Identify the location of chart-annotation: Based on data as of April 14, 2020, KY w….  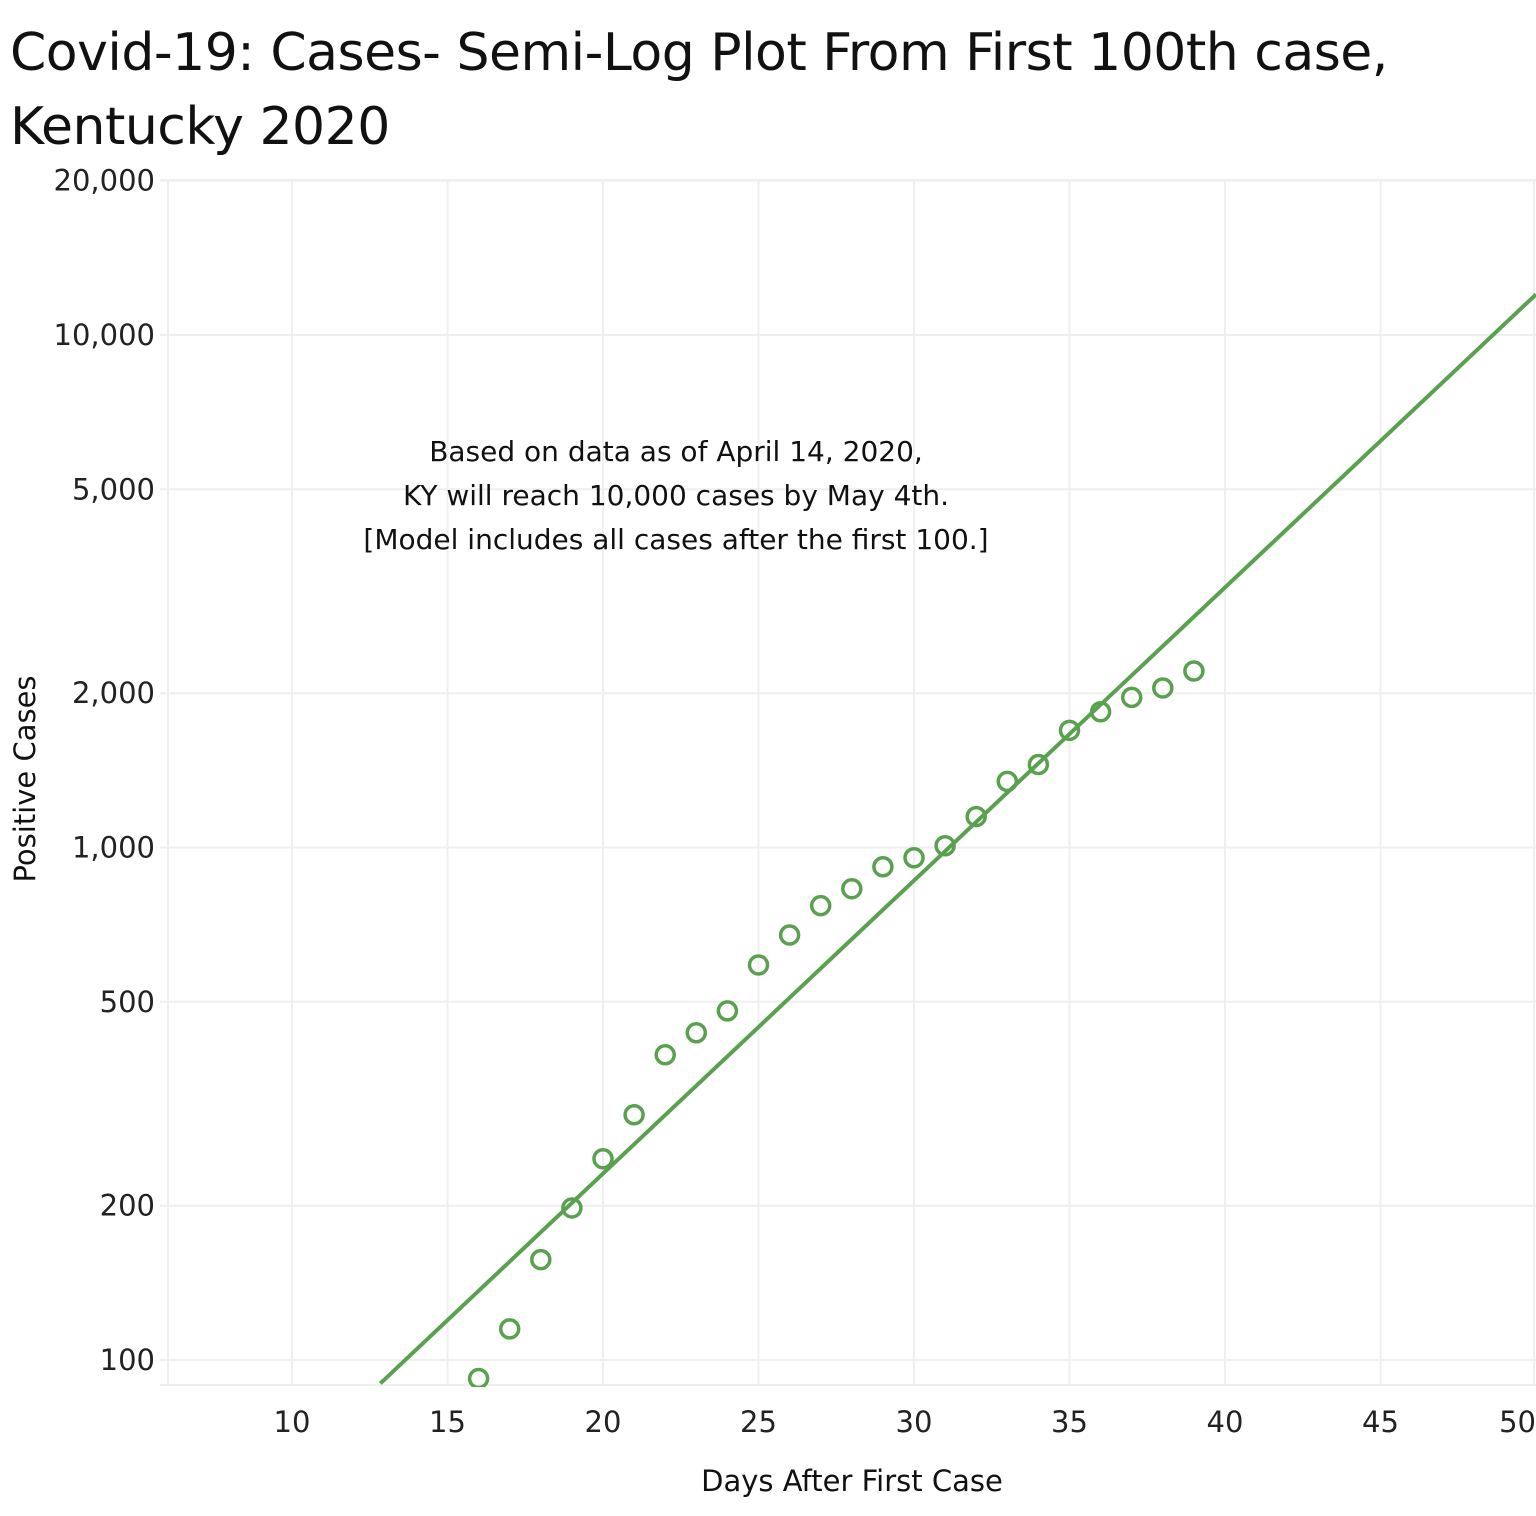
(675, 495).